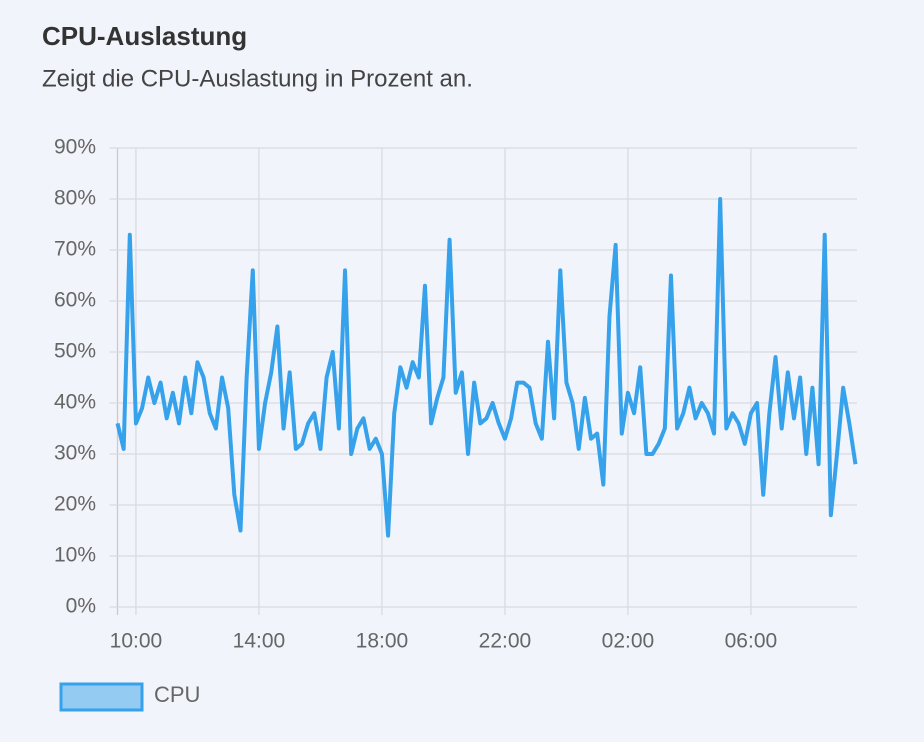  What do you see at coordinates (382, 641) in the screenshot?
I see `x-tick-label: 18:00` at bounding box center [382, 641].